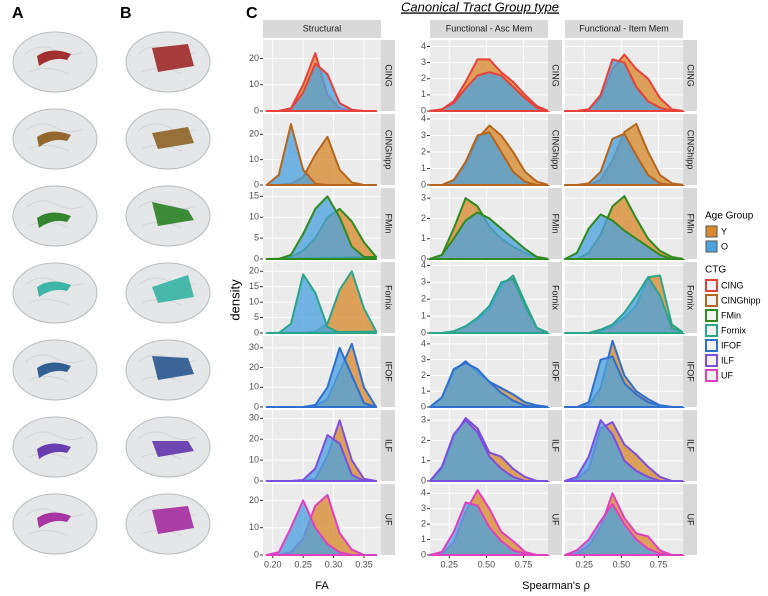 This screenshot has height=596, width=768. I want to click on strip-label: Structural, so click(322, 28).